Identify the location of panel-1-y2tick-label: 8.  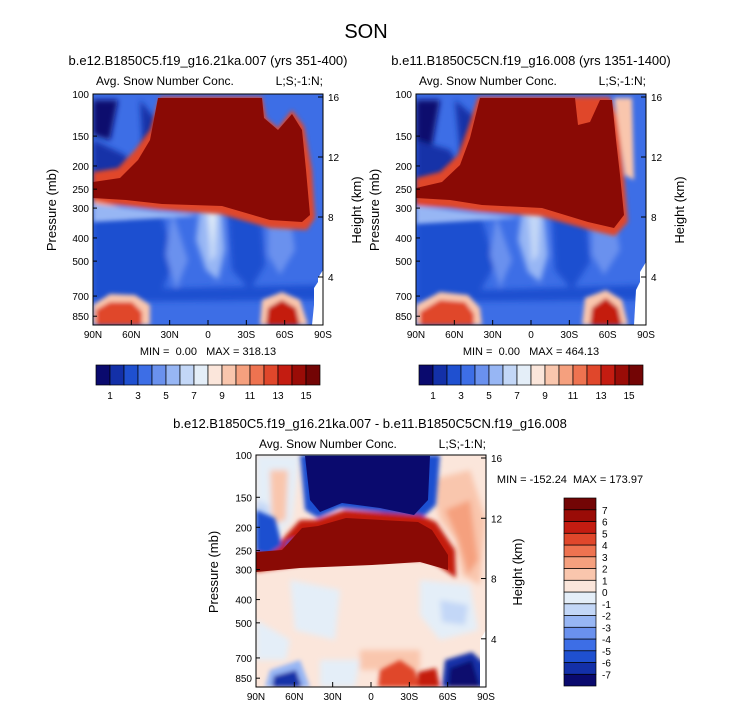
(654, 218).